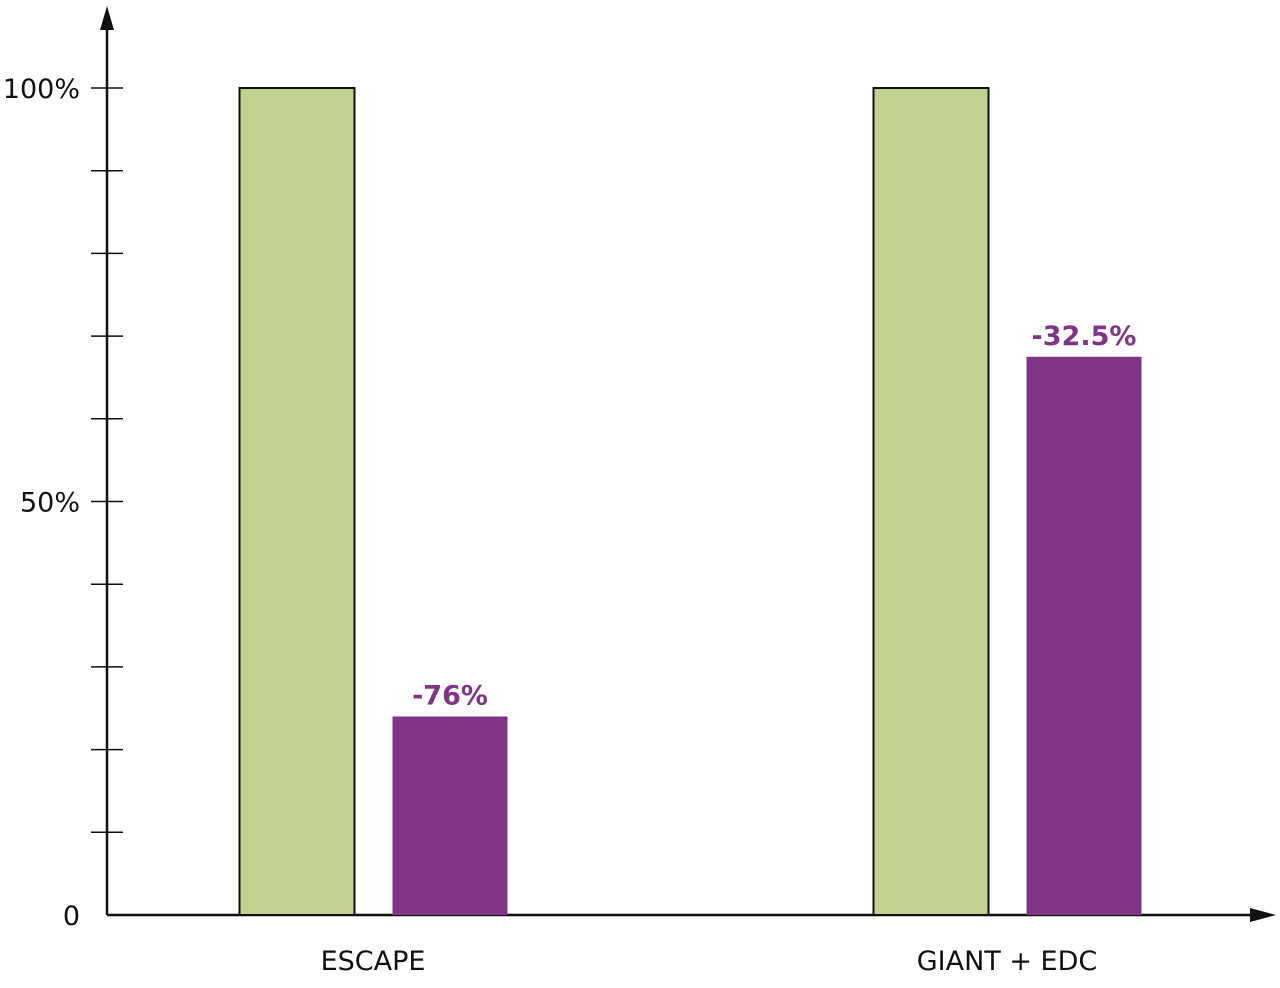  What do you see at coordinates (1007, 961) in the screenshot?
I see `category-label: GIANT + EDC` at bounding box center [1007, 961].